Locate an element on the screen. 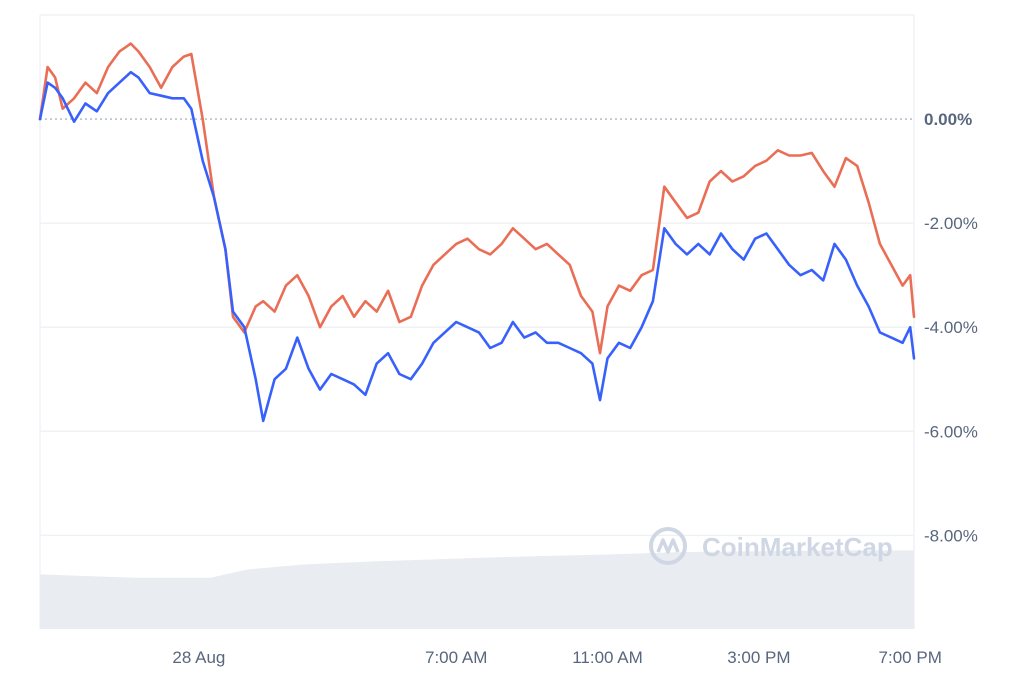 The height and width of the screenshot is (683, 1024). watermark: CoinMarketCap is located at coordinates (771, 546).